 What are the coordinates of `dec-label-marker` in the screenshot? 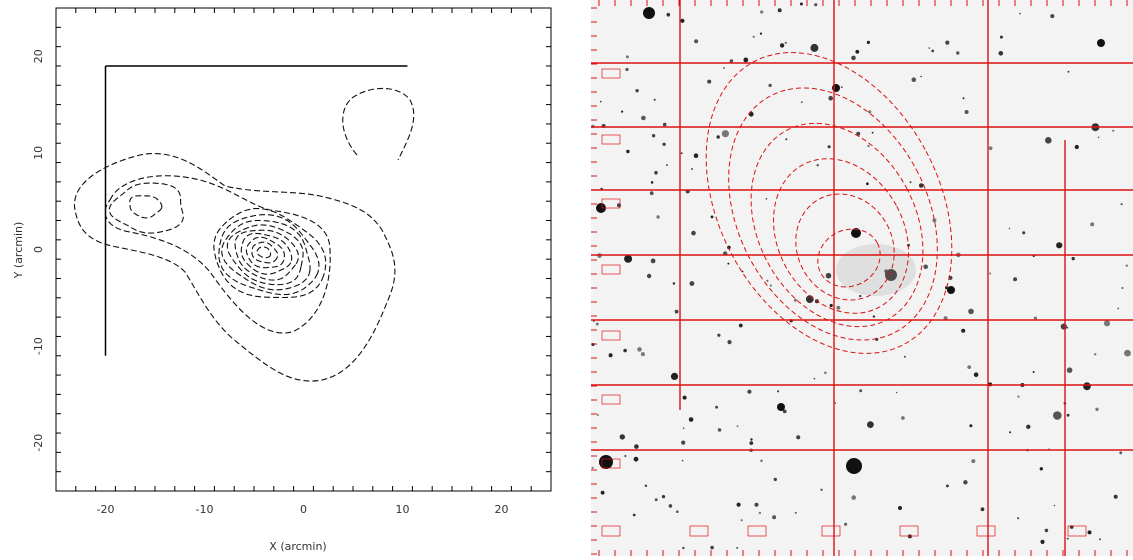 It's located at (611, 399).